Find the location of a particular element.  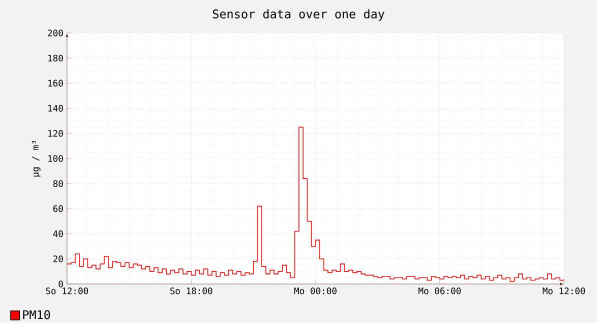

x-tick-label: So 12:00 is located at coordinates (67, 291).